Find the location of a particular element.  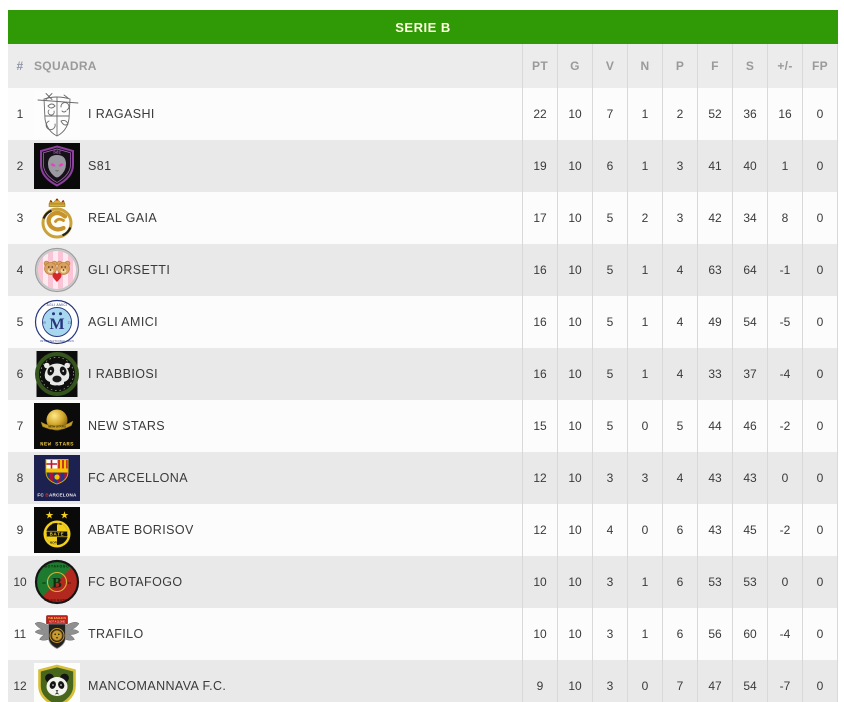

table-row: 6 I RABBIOSI 16 10 5 1 4 33 37 -4 0 is located at coordinates (423, 374).